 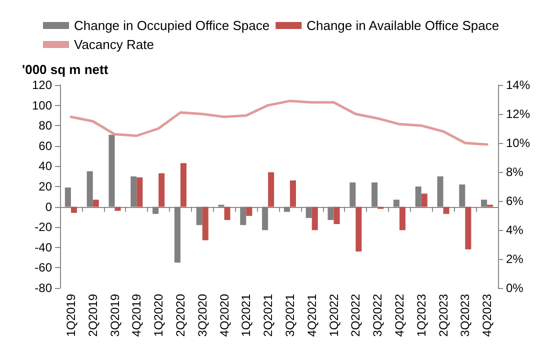 What do you see at coordinates (377, 315) in the screenshot?
I see `x-tick-label: 3Q2022` at bounding box center [377, 315].